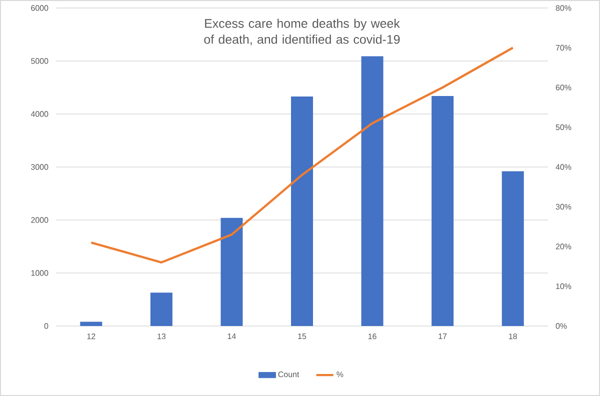 The width and height of the screenshot is (600, 396). What do you see at coordinates (302, 32) in the screenshot?
I see `text: Excess care home deaths by week of death, and identified as covid-19` at bounding box center [302, 32].